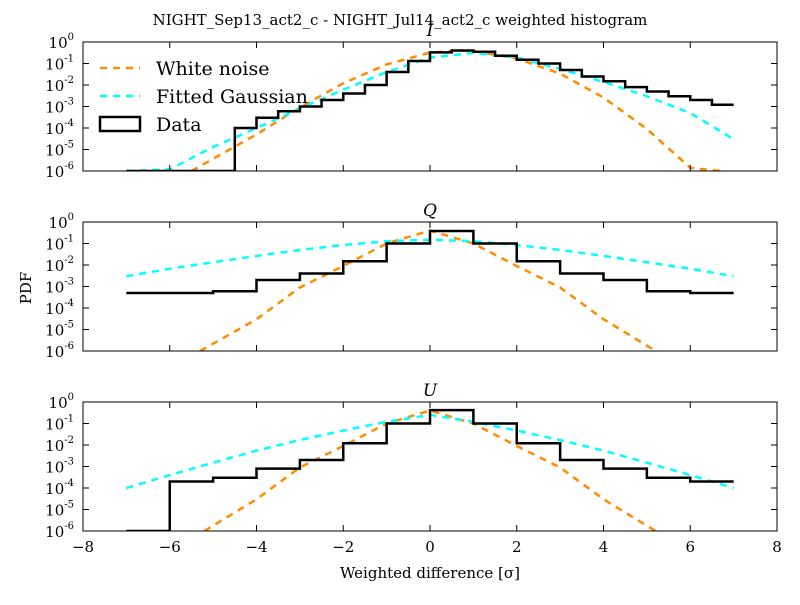 The width and height of the screenshot is (800, 605). Describe the element at coordinates (517, 547) in the screenshot. I see `x-tick-label: 2` at that location.